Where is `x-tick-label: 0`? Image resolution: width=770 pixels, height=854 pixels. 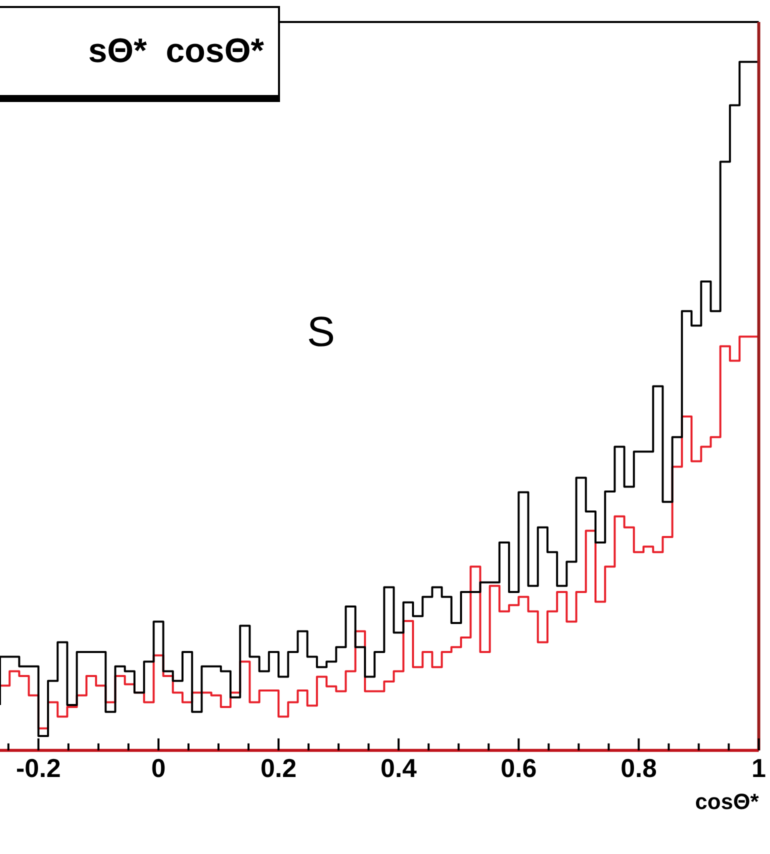
x-tick-label: 0 is located at coordinates (158, 768).